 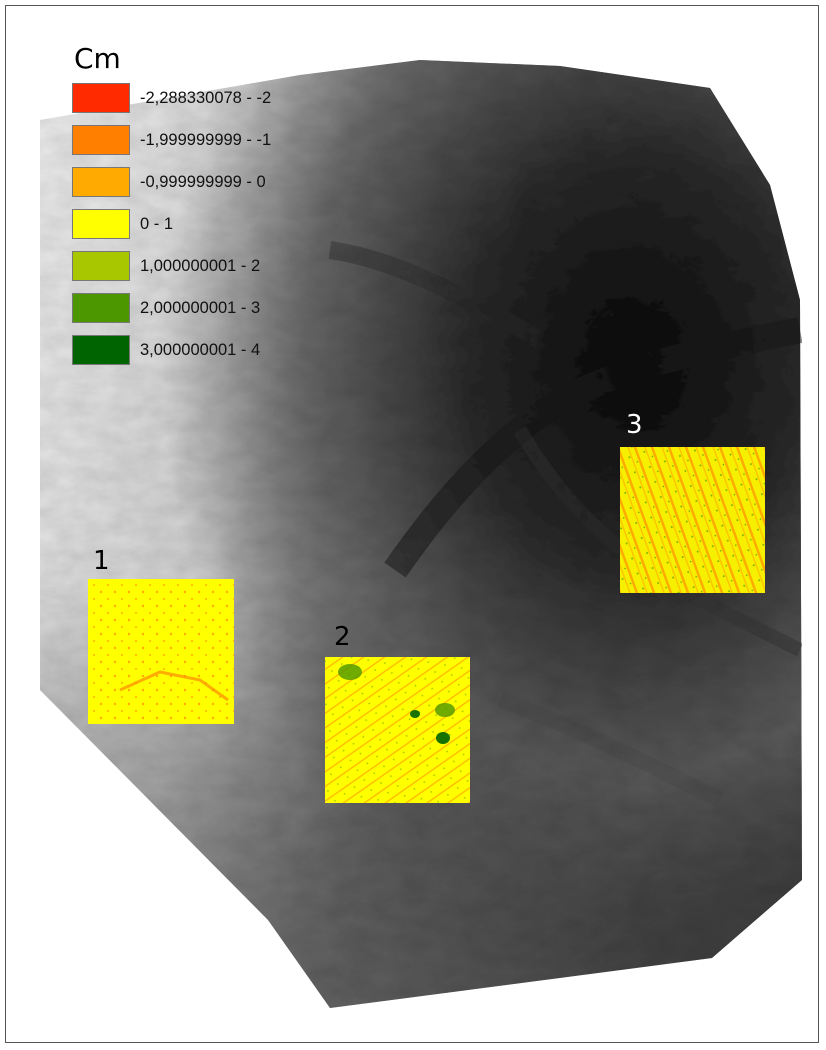 What do you see at coordinates (634, 425) in the screenshot?
I see `zone-label-3: 3` at bounding box center [634, 425].